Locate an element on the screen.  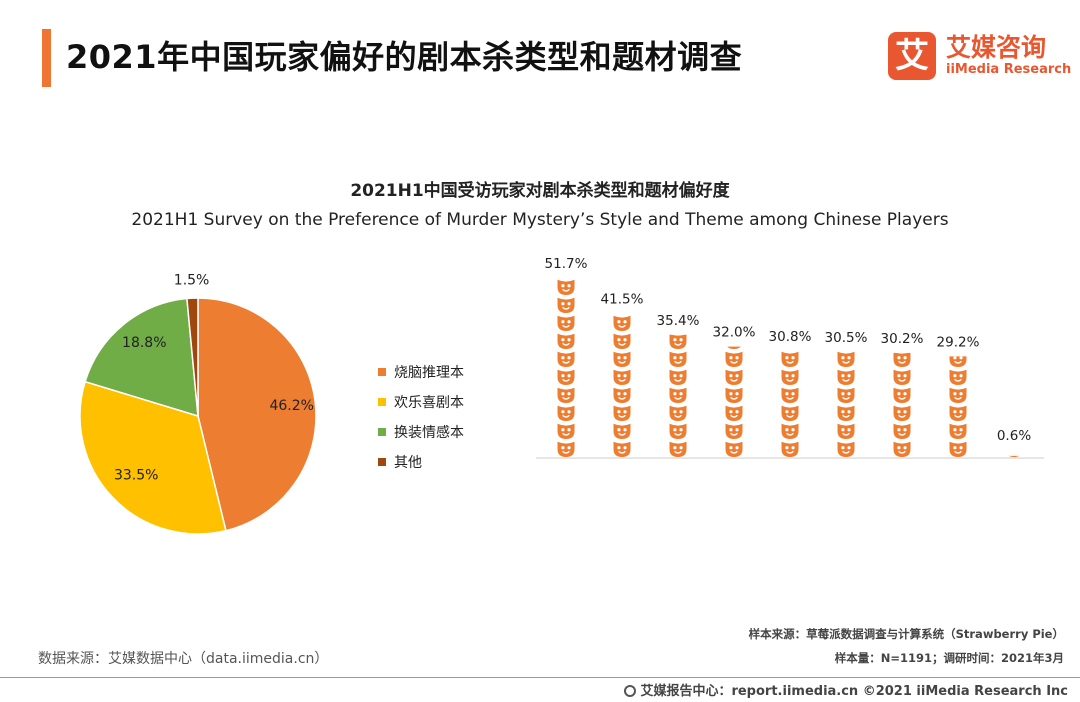
legend-item: 欢乐喜剧本 is located at coordinates (421, 407).